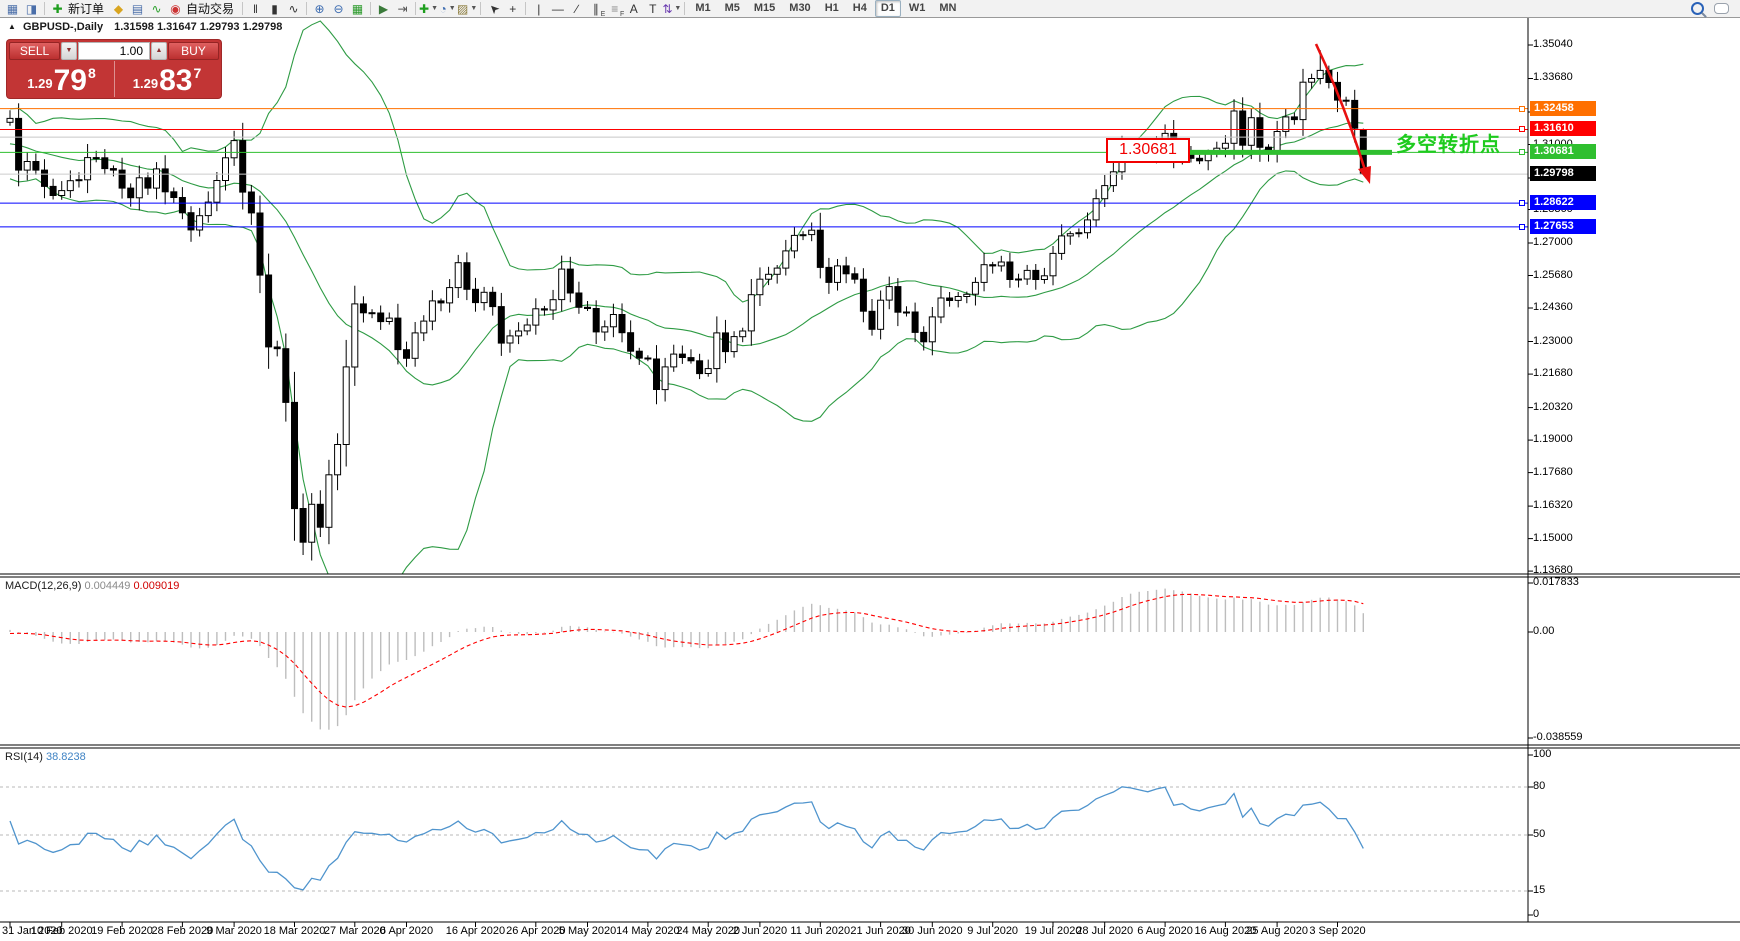  What do you see at coordinates (159, 51) in the screenshot?
I see `volume-up-button: ▲` at bounding box center [159, 51].